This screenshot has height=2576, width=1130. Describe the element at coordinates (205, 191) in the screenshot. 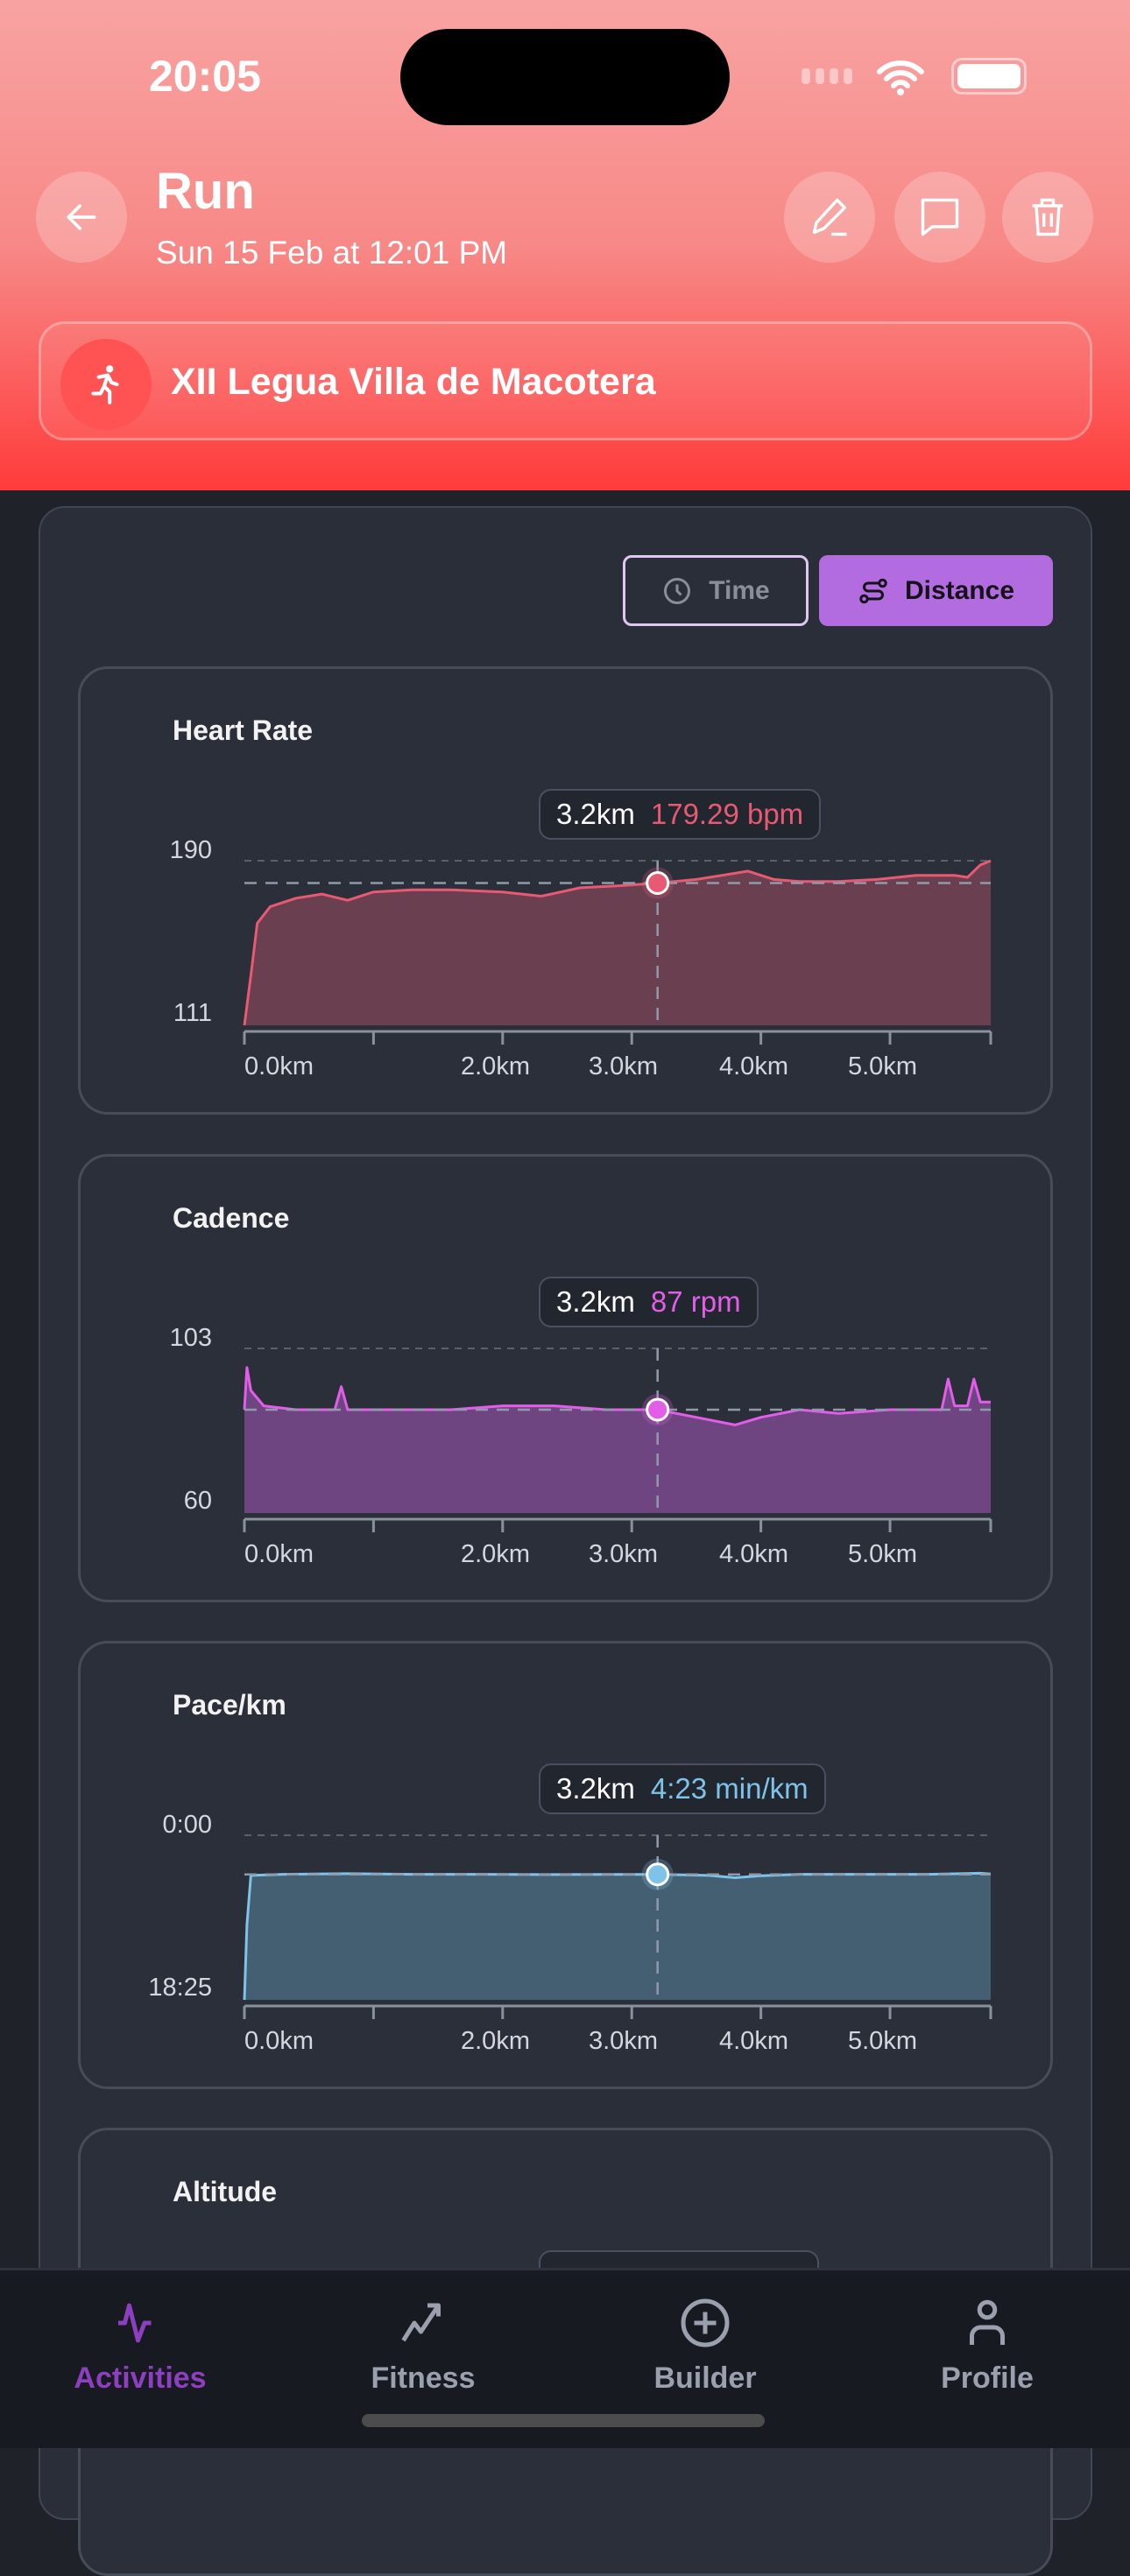

I see `page-title: Run` at that location.